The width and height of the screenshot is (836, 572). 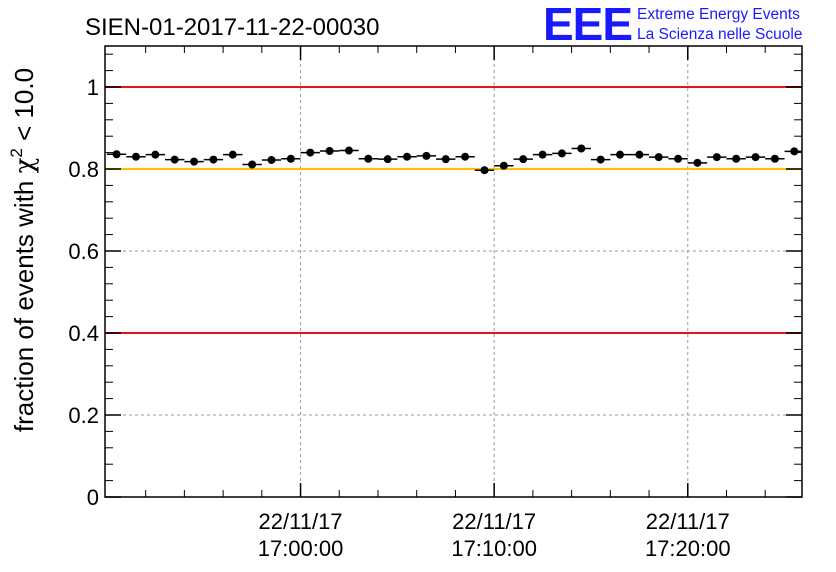 What do you see at coordinates (24, 302) in the screenshot?
I see `y-axis-label-main: fraction of events with` at bounding box center [24, 302].